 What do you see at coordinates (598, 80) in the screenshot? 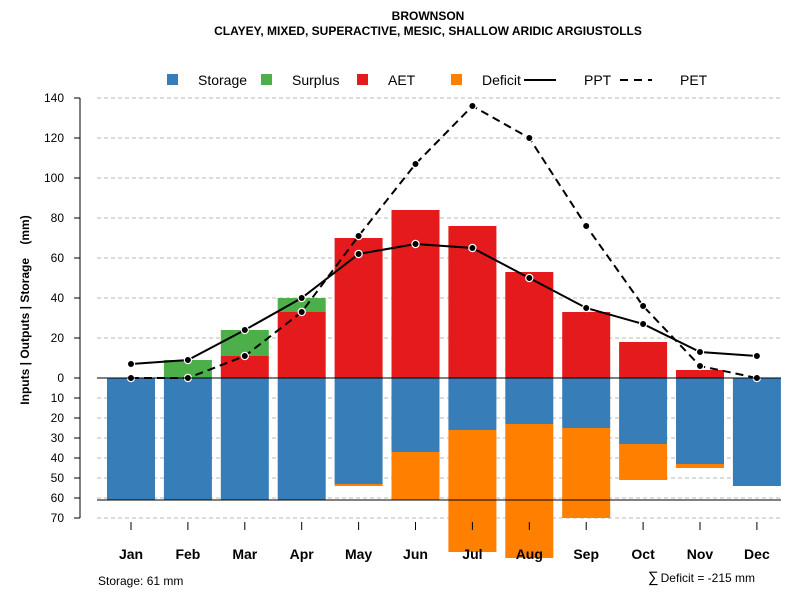
I see `legend-label-ppt: PPT` at bounding box center [598, 80].